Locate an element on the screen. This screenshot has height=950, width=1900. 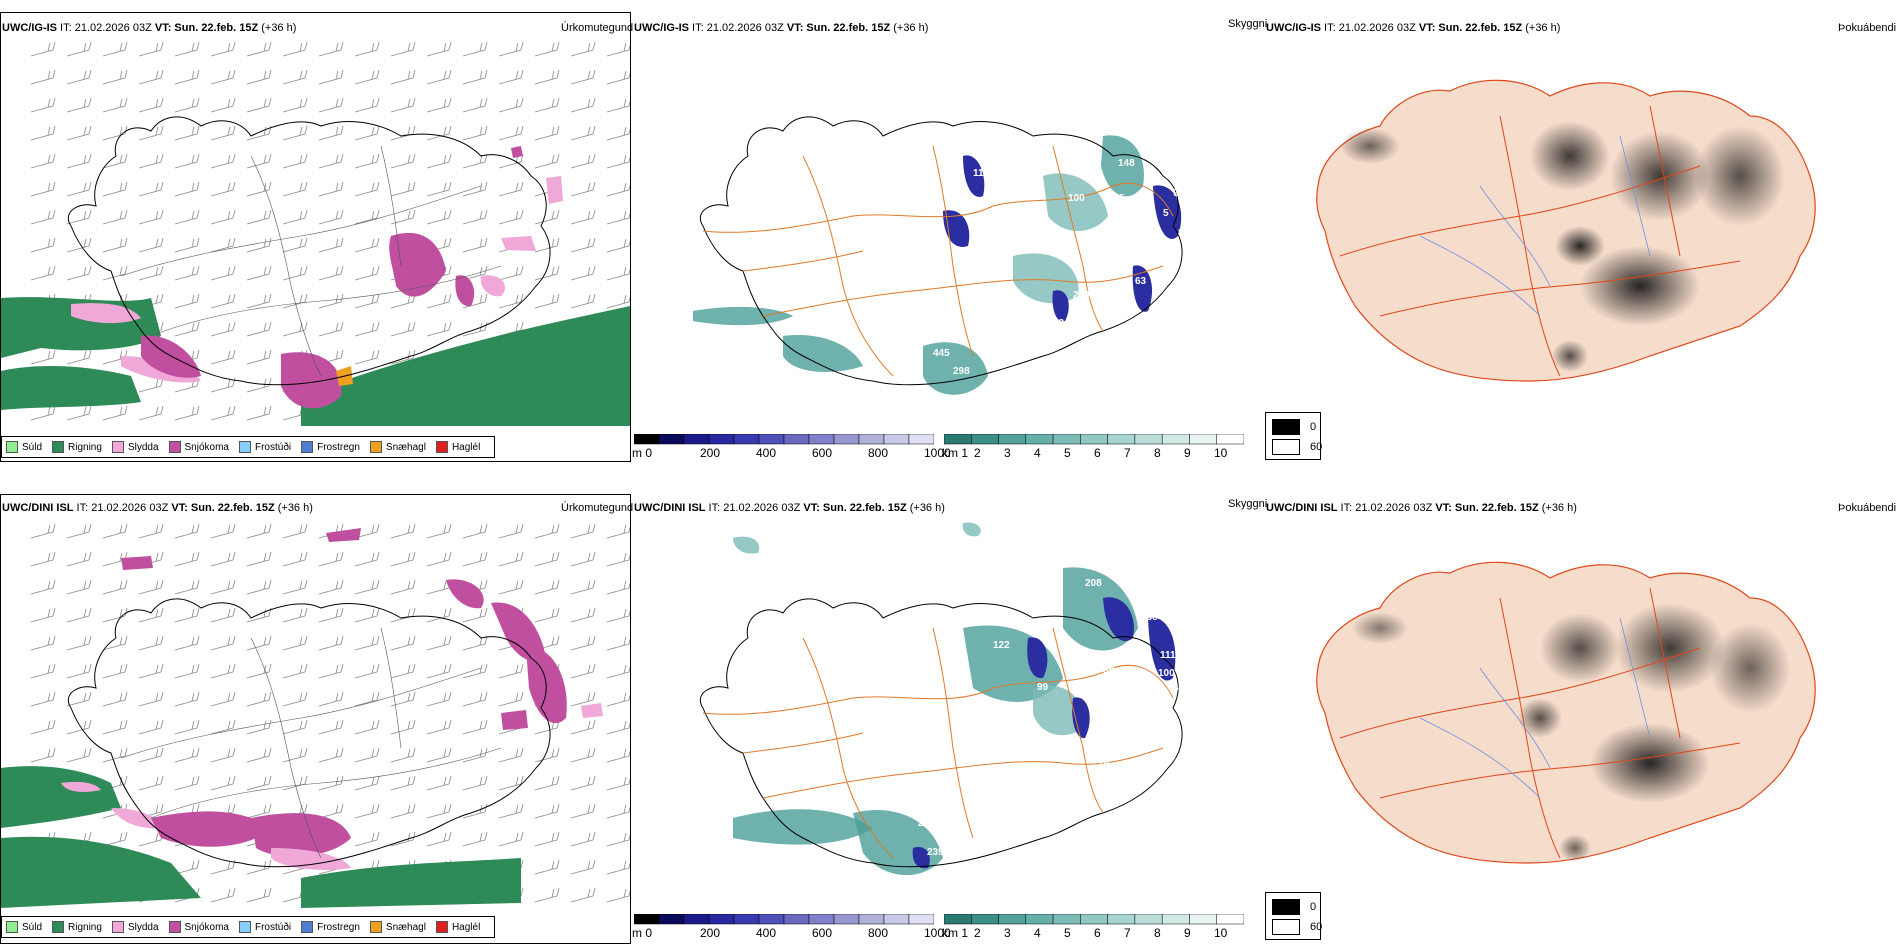
visibility-value-label: 106 is located at coordinates (1111, 321).